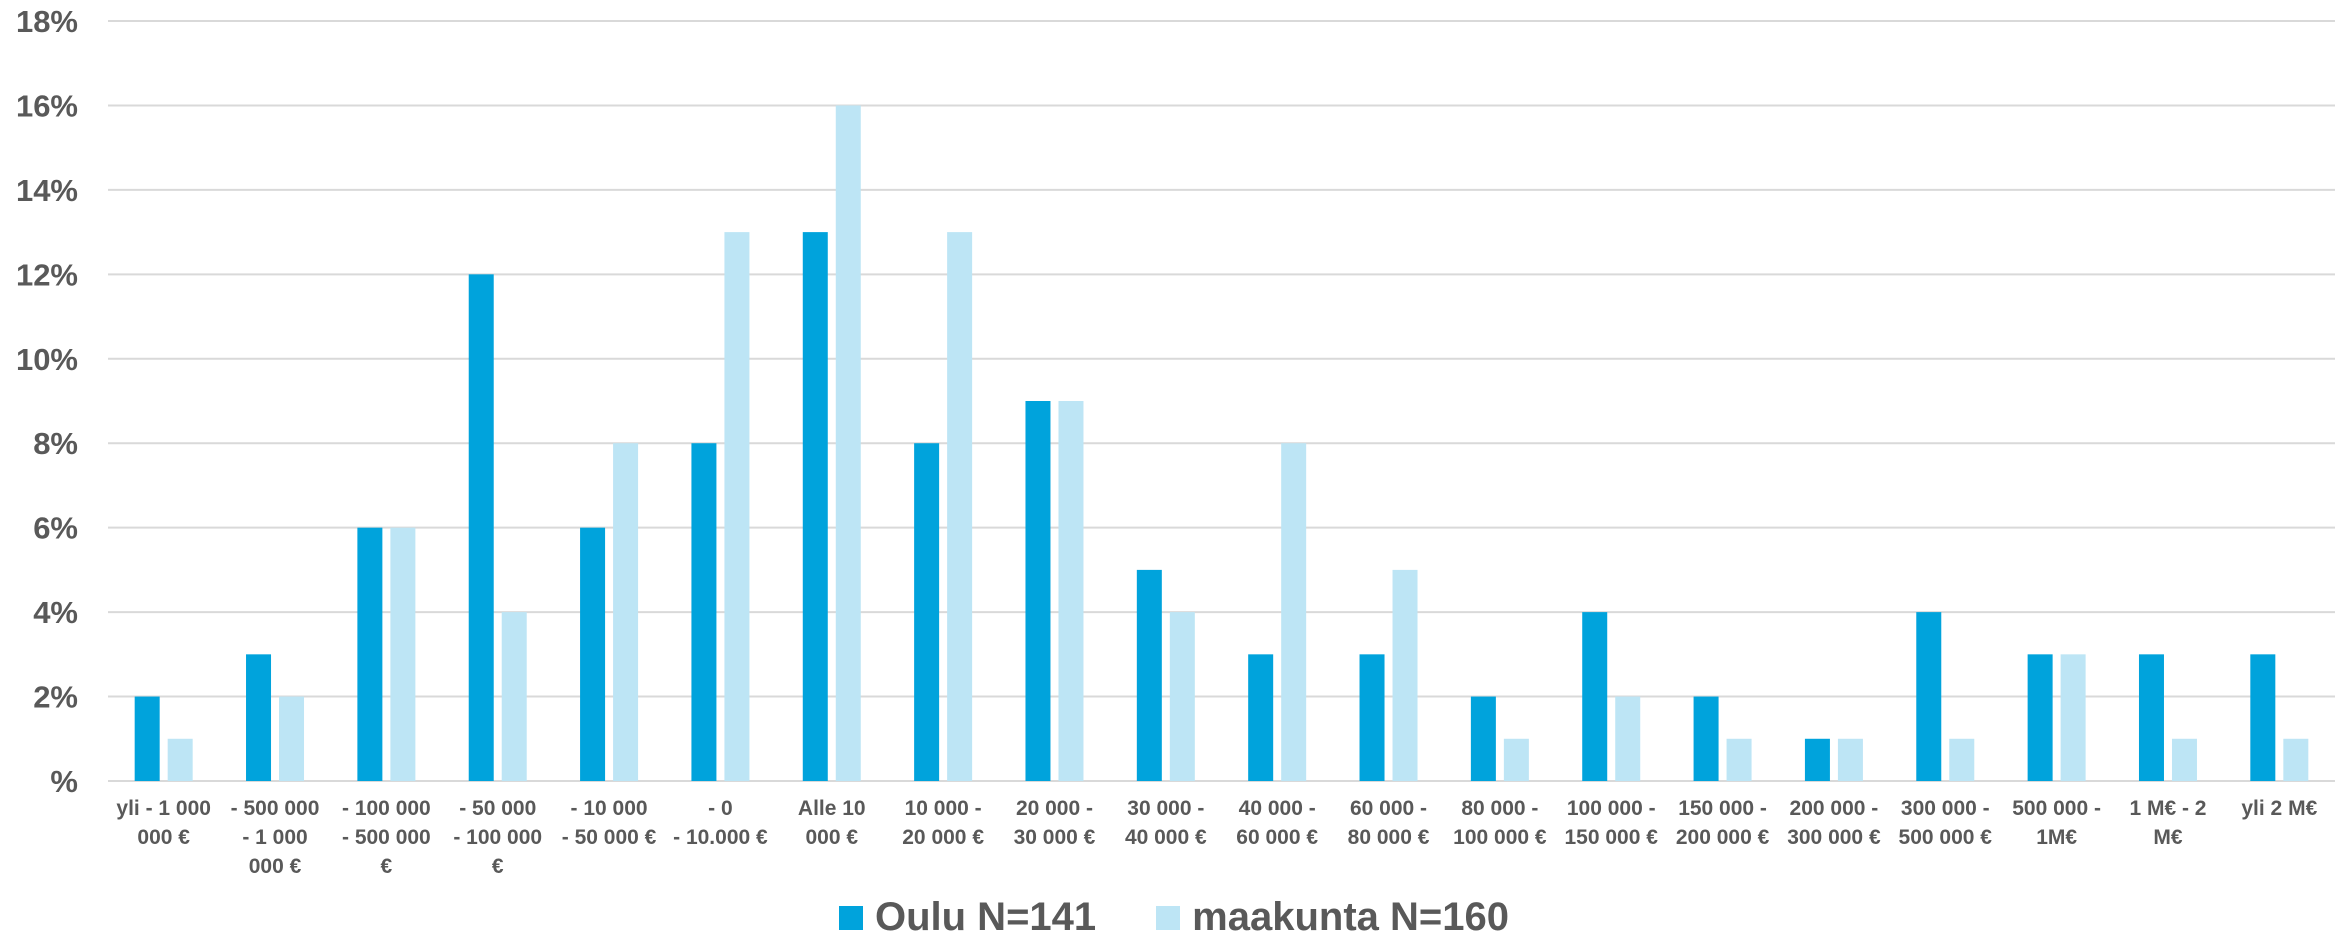 Image resolution: width=2348 pixels, height=943 pixels. What do you see at coordinates (720, 823) in the screenshot?
I see `x-tick-label: - 0- 10.000 €` at bounding box center [720, 823].